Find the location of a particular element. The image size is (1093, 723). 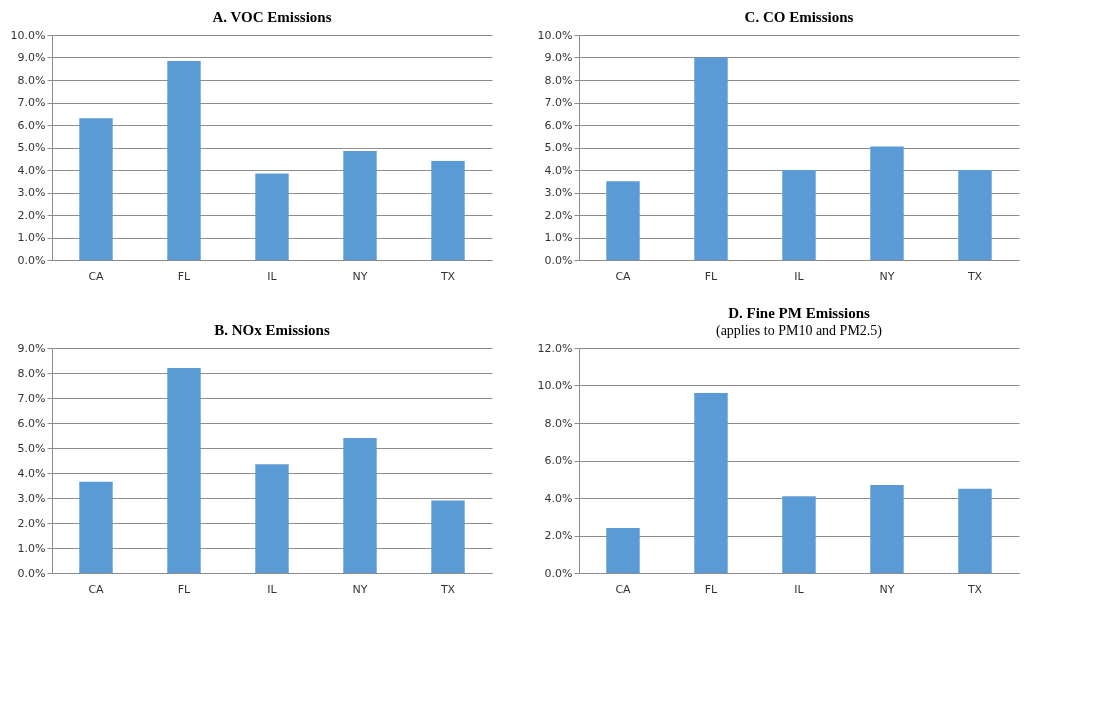

chart-subtitle: (applies to PM10 and PM2.5) is located at coordinates (799, 331).